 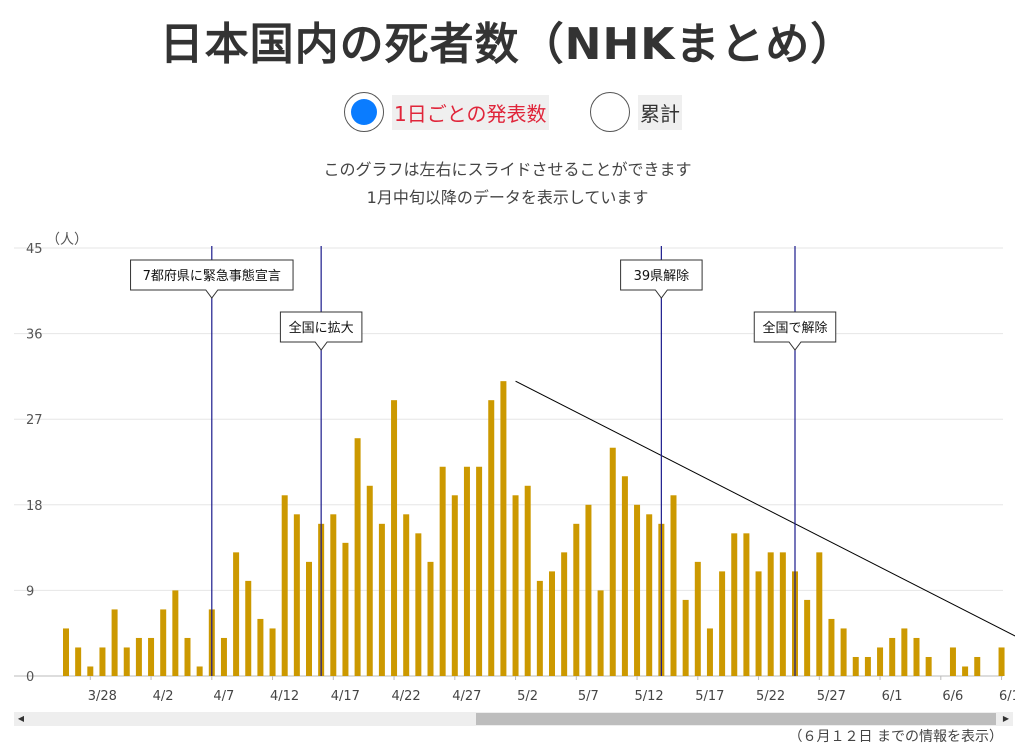 What do you see at coordinates (321, 328) in the screenshot?
I see `event-label: 全国に拡大` at bounding box center [321, 328].